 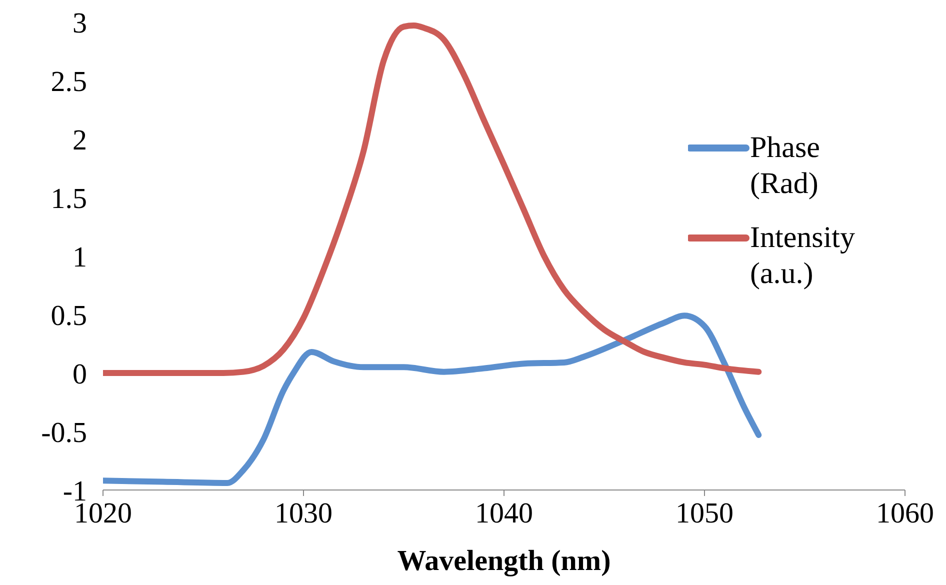 I want to click on y-tick-label: 2, so click(x=79, y=140).